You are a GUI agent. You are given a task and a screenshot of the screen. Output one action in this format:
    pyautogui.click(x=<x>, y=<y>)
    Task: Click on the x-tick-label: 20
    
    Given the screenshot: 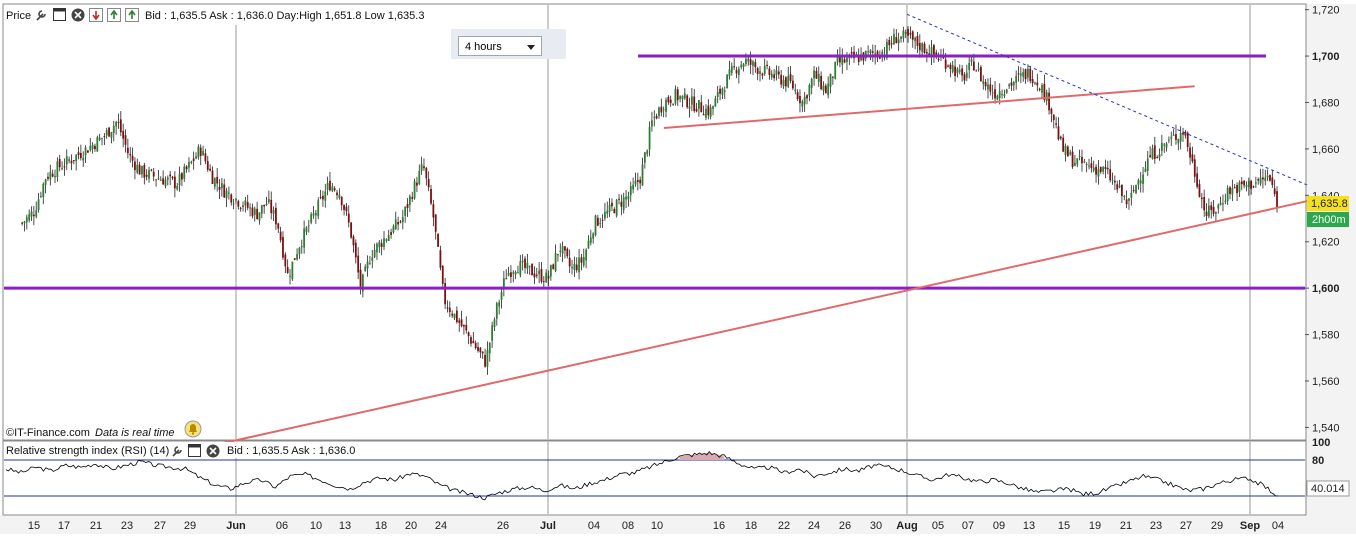 What is the action you would take?
    pyautogui.click(x=411, y=526)
    